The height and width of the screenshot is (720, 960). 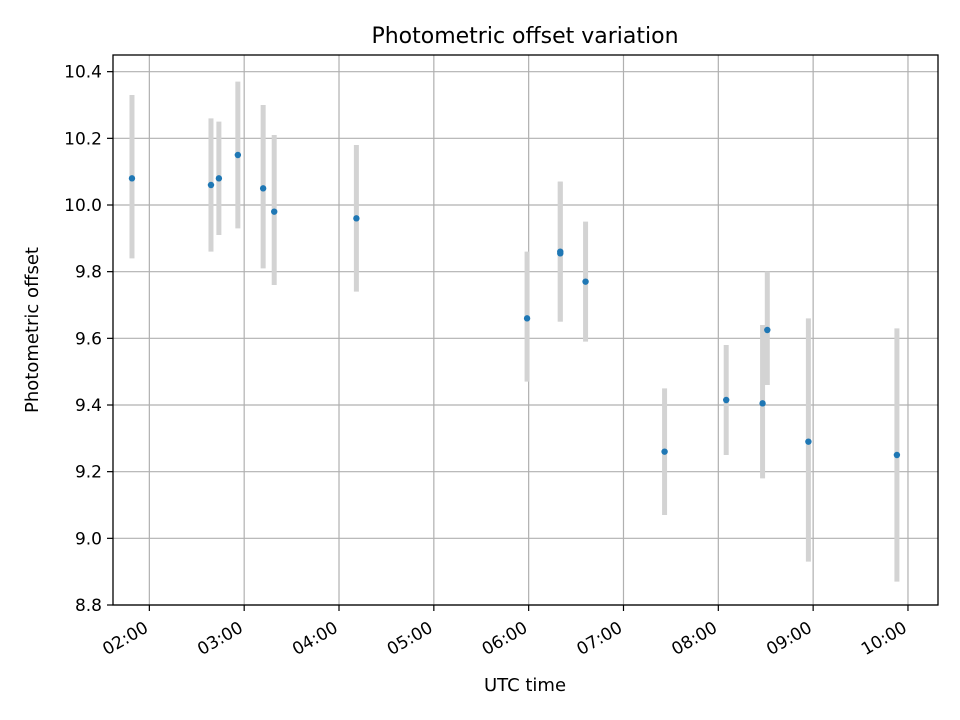 I want to click on y-tick-label: 9.6, so click(x=88, y=339).